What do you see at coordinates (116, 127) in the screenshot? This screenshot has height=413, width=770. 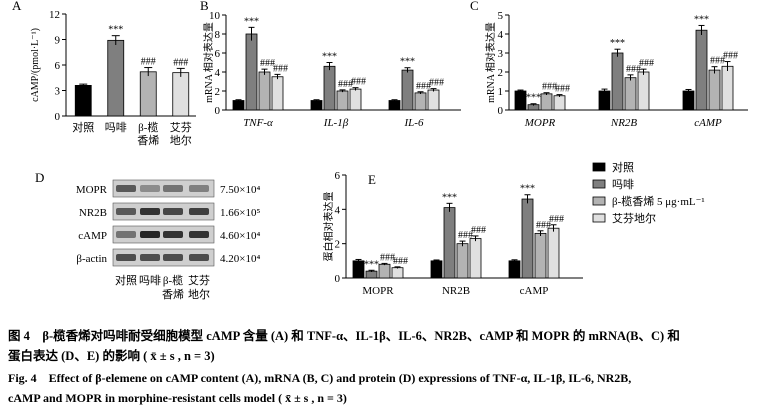 I see `x-tick-label: 吗啡` at bounding box center [116, 127].